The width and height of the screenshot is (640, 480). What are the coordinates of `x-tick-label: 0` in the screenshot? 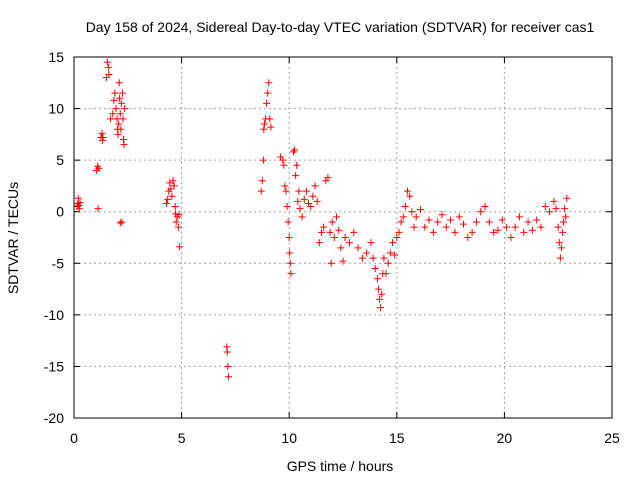 It's located at (74, 438).